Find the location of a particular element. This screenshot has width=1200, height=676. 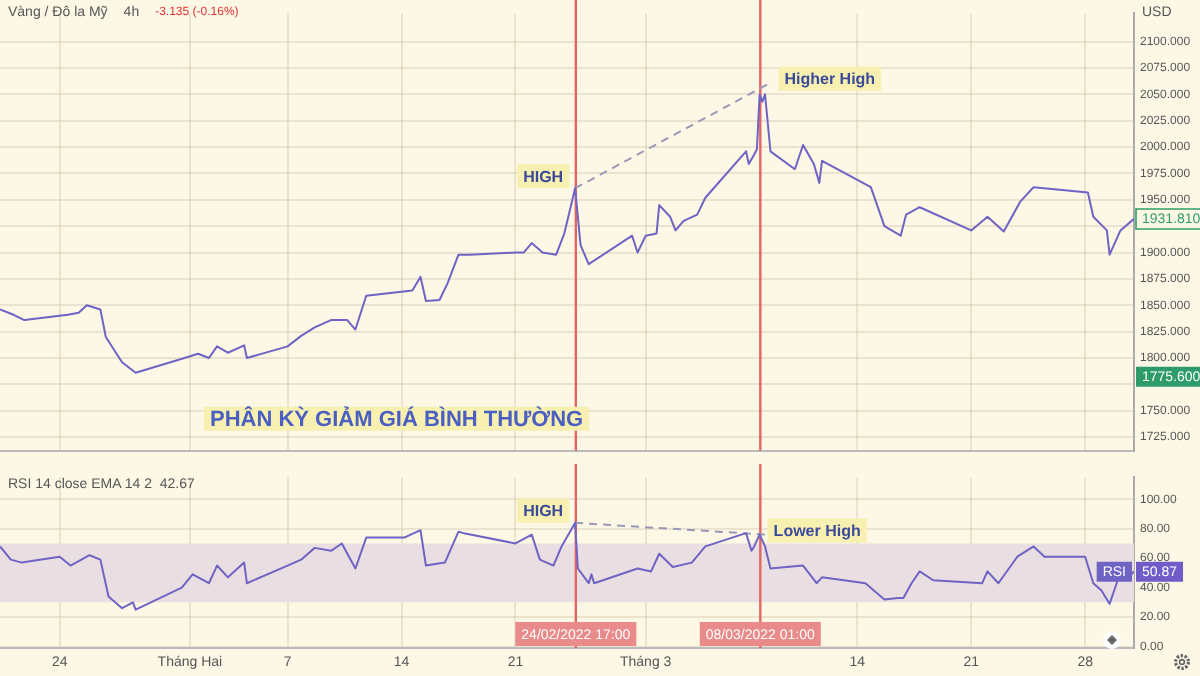

annotation: PHÂN KỲ GIẢM GIÁ BÌNH THƯỜNG is located at coordinates (397, 418).